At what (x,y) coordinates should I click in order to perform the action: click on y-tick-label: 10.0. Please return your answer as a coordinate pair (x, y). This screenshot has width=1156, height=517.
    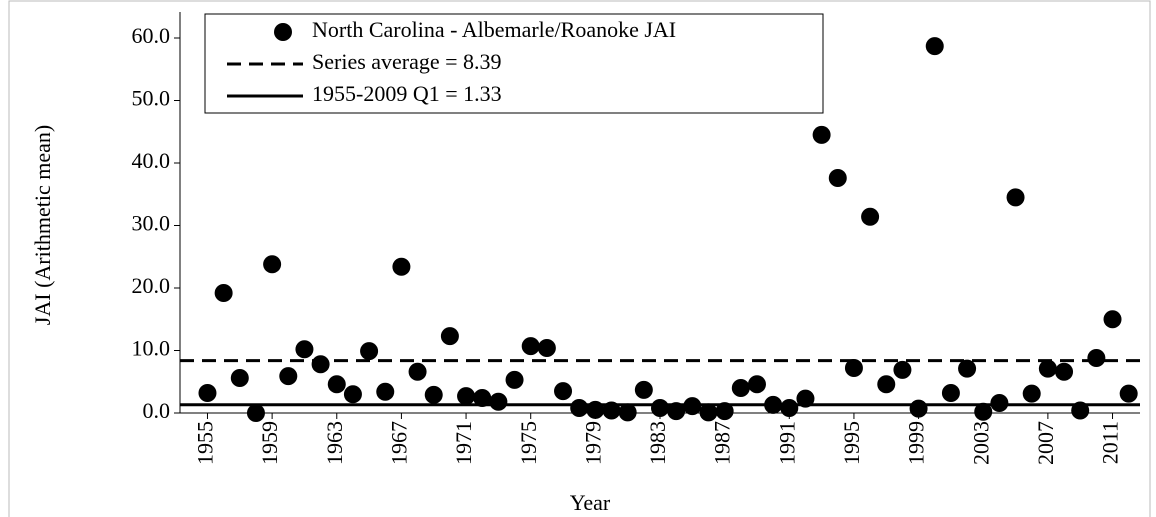
    Looking at the image, I should click on (151, 348).